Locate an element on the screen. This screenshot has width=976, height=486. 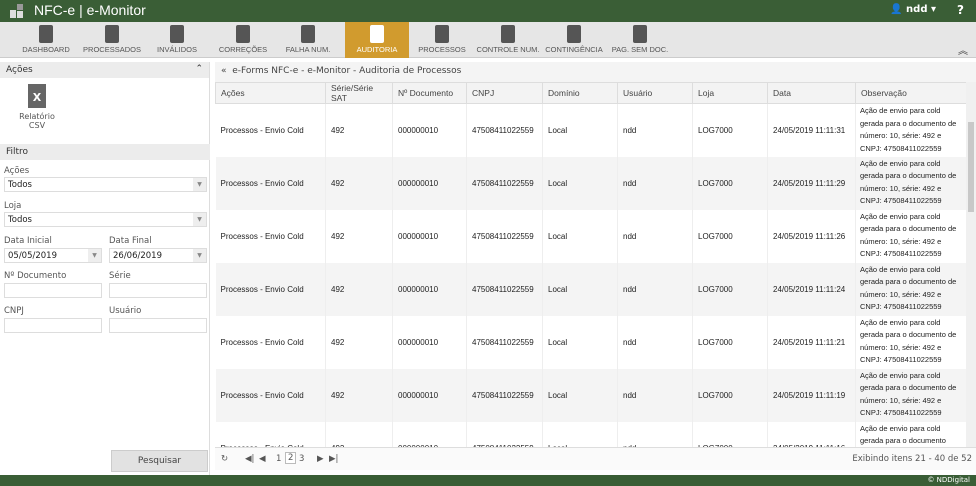
nav-auditoria: AUDITORIA is located at coordinates (377, 40).